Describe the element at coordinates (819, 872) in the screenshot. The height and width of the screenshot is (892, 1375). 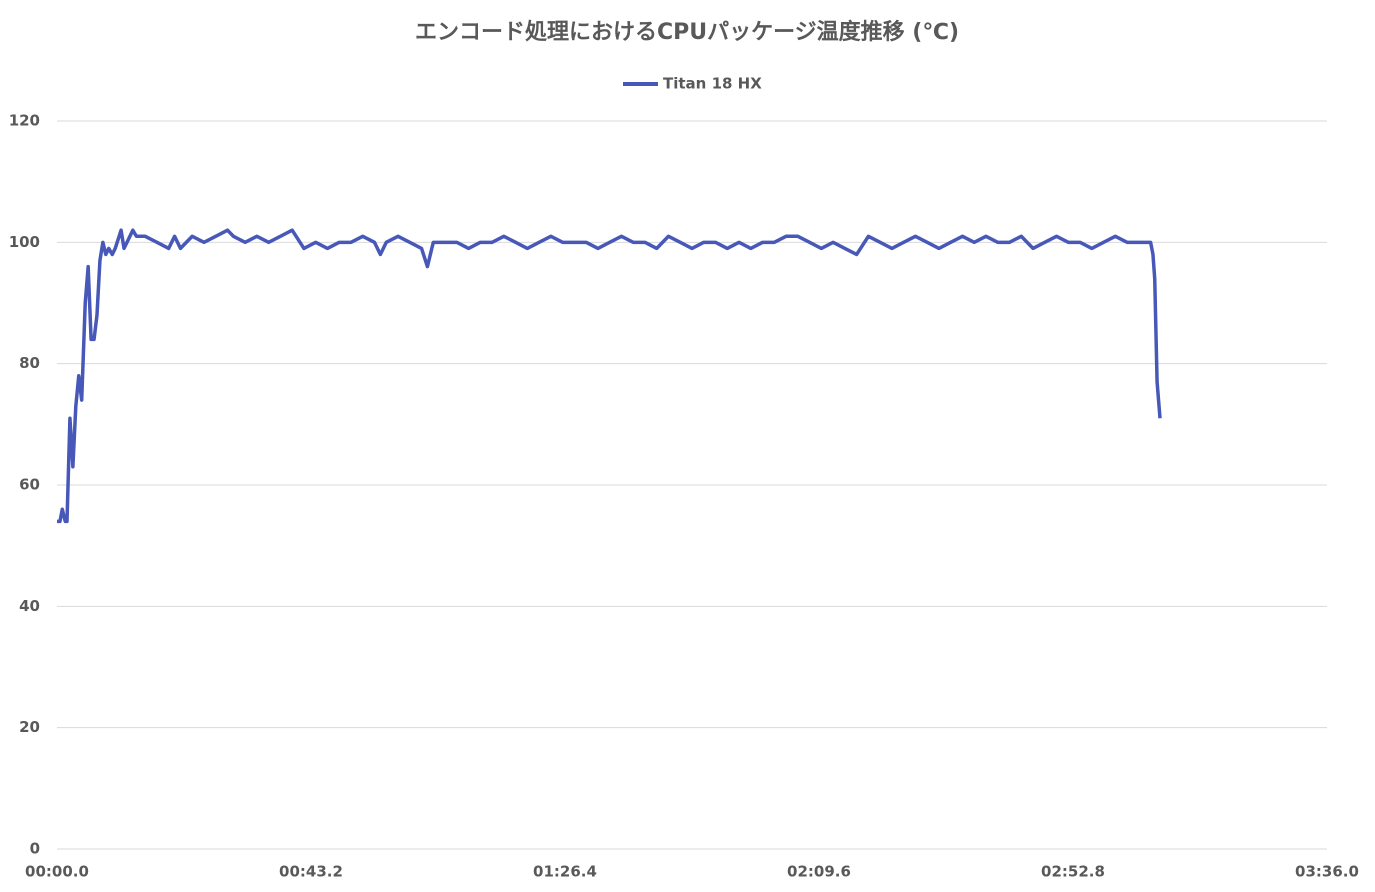
I see `x-tick-label: 02:09.6` at that location.